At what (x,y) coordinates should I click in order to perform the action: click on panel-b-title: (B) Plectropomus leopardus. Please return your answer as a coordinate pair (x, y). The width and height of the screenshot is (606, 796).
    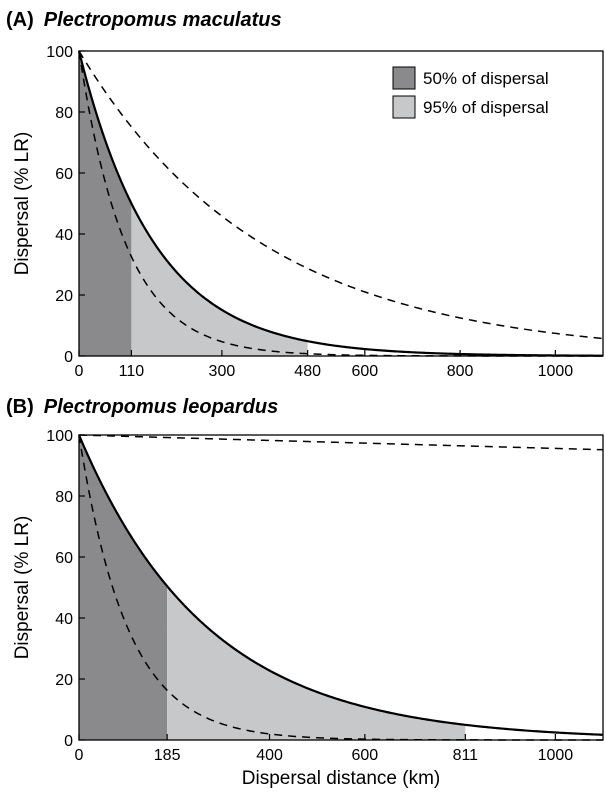
    Looking at the image, I should click on (142, 407).